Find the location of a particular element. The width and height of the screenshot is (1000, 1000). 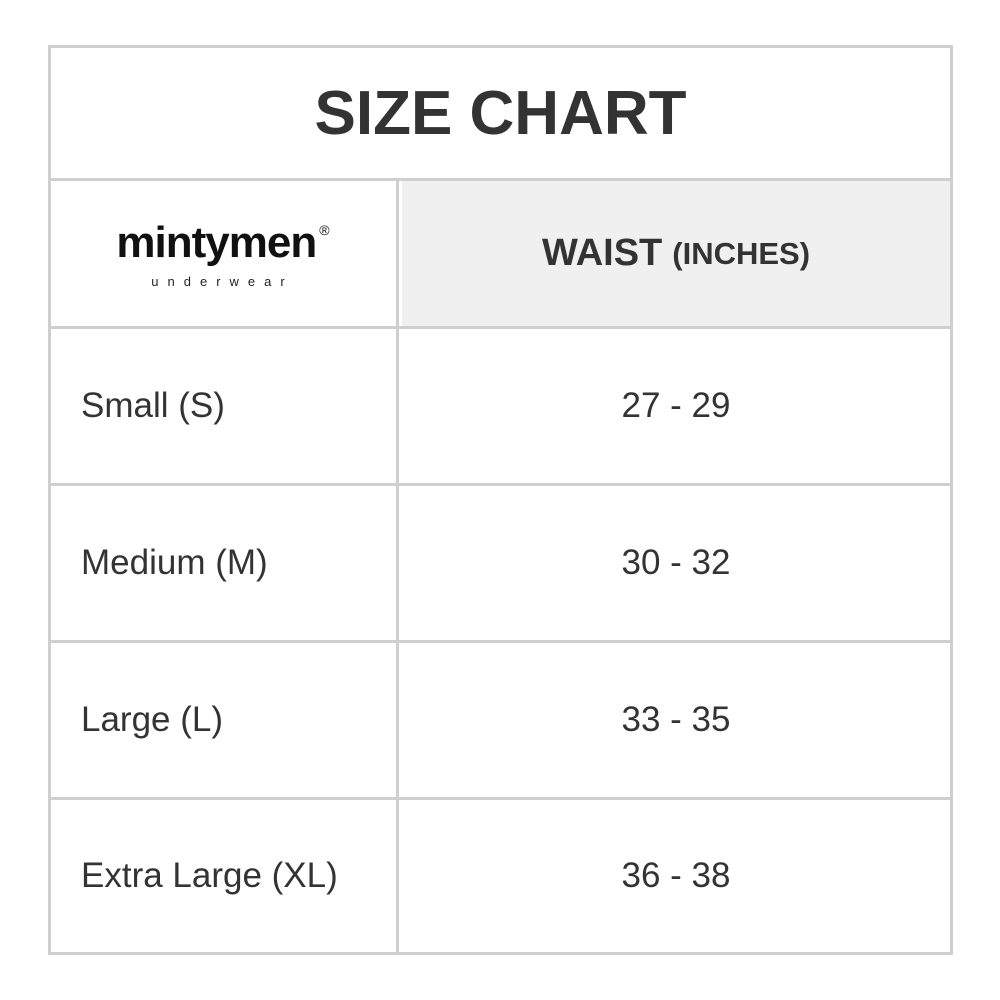

table-row: Small (S) 27 - 29 is located at coordinates (500, 407).